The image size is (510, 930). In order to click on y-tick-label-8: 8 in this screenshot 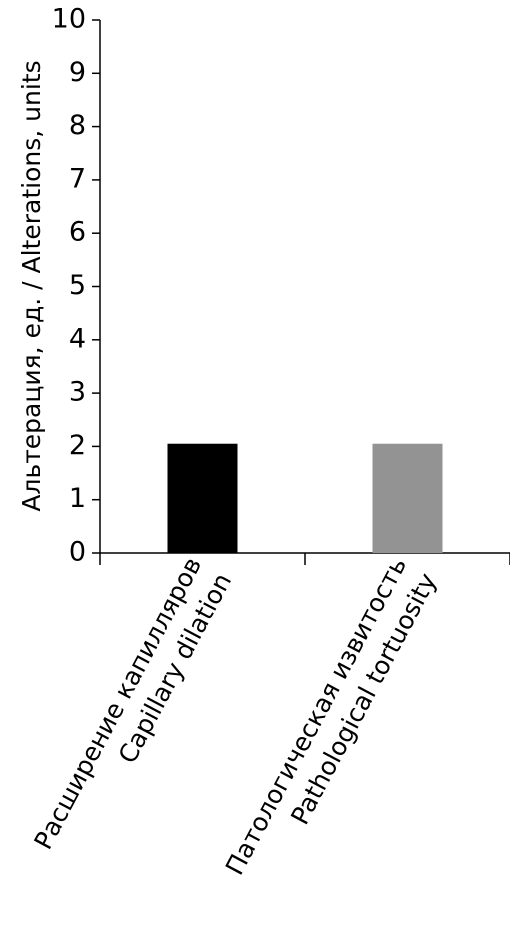, I will do `click(77, 125)`.